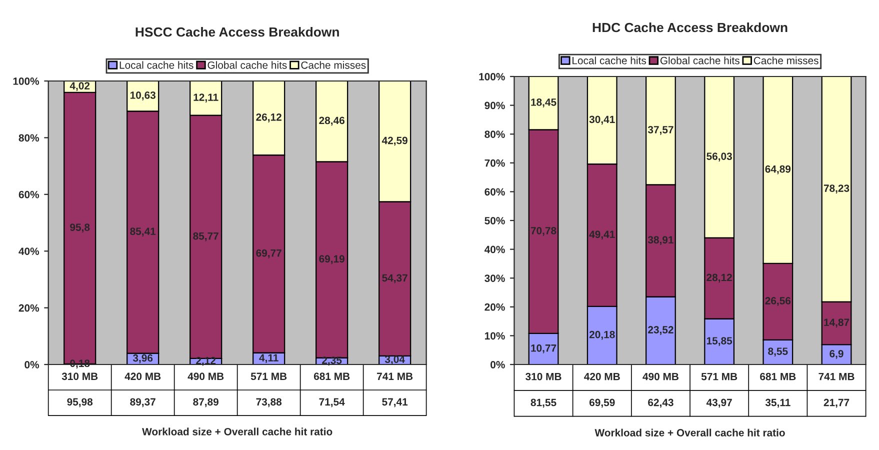 This screenshot has height=450, width=879. I want to click on text: 71,54, so click(332, 403).